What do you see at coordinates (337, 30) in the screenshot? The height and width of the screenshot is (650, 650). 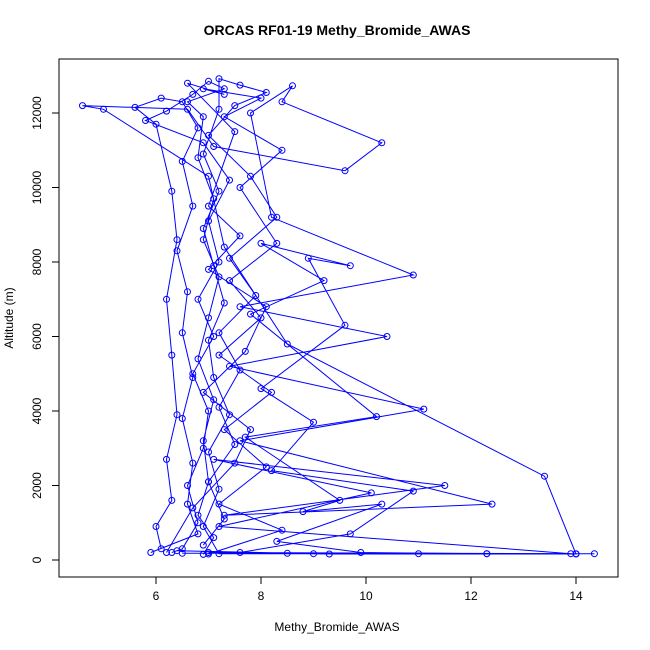 I see `chart-title: ORCAS RF01-19 Methy_Bromide_AWAS` at bounding box center [337, 30].